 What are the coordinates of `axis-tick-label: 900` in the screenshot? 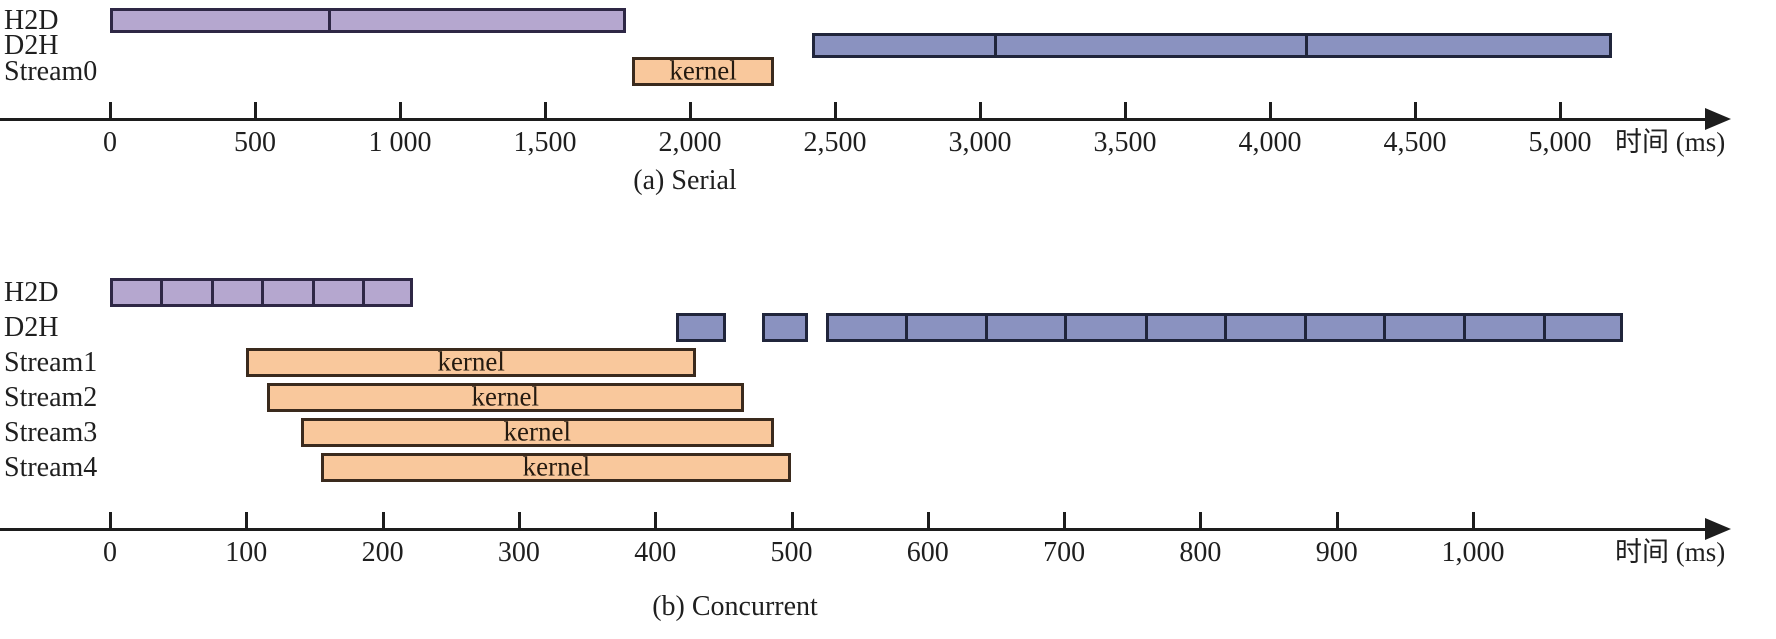 It's located at (1336, 552).